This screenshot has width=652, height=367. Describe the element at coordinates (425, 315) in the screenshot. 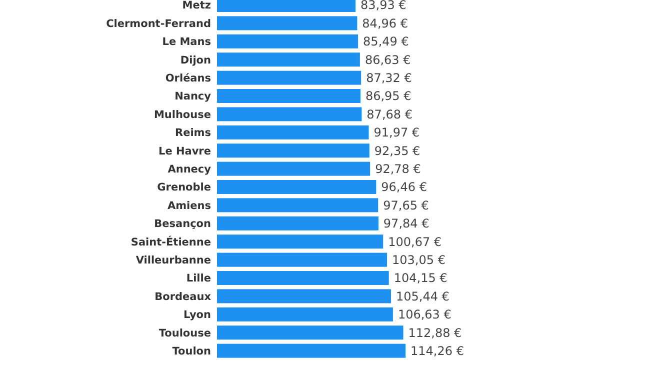

I see `data-label: 106,63 €` at that location.